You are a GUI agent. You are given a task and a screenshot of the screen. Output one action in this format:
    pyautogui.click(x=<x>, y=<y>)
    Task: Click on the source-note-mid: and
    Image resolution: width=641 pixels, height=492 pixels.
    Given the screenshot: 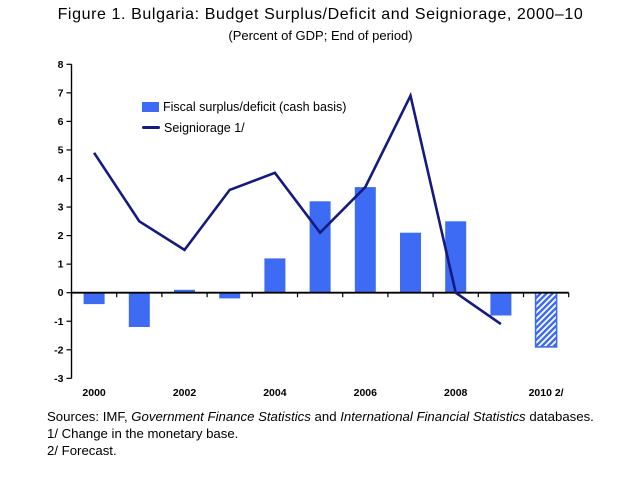 What is the action you would take?
    pyautogui.click(x=325, y=416)
    